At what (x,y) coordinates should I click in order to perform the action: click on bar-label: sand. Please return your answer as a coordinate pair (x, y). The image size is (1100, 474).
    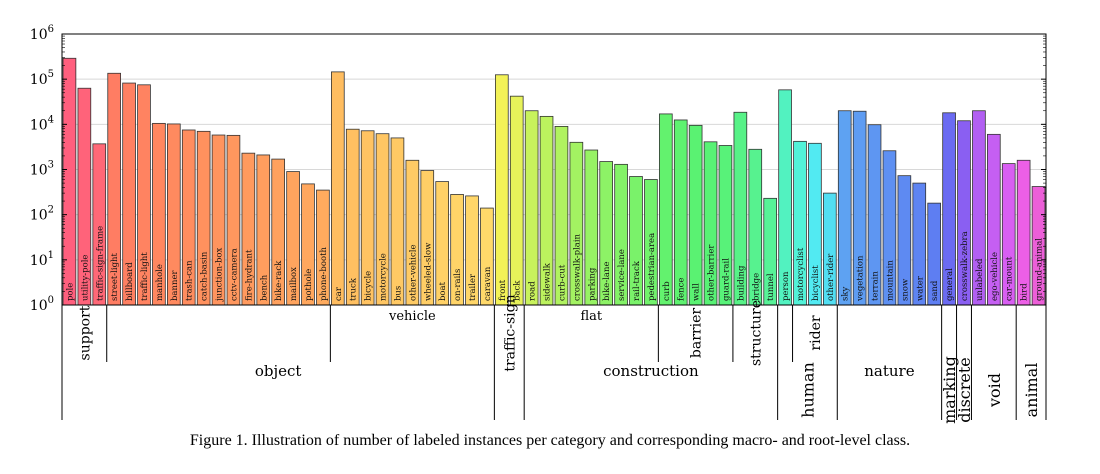
    Looking at the image, I should click on (935, 290).